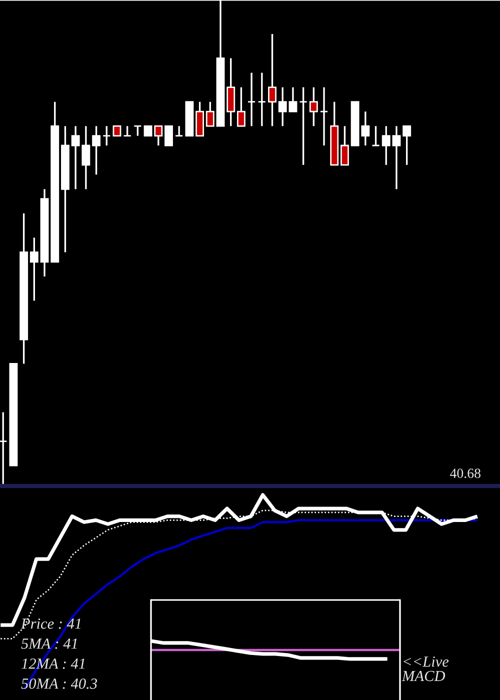  Describe the element at coordinates (425, 669) in the screenshot. I see `annotation: <<Live MACD` at that location.